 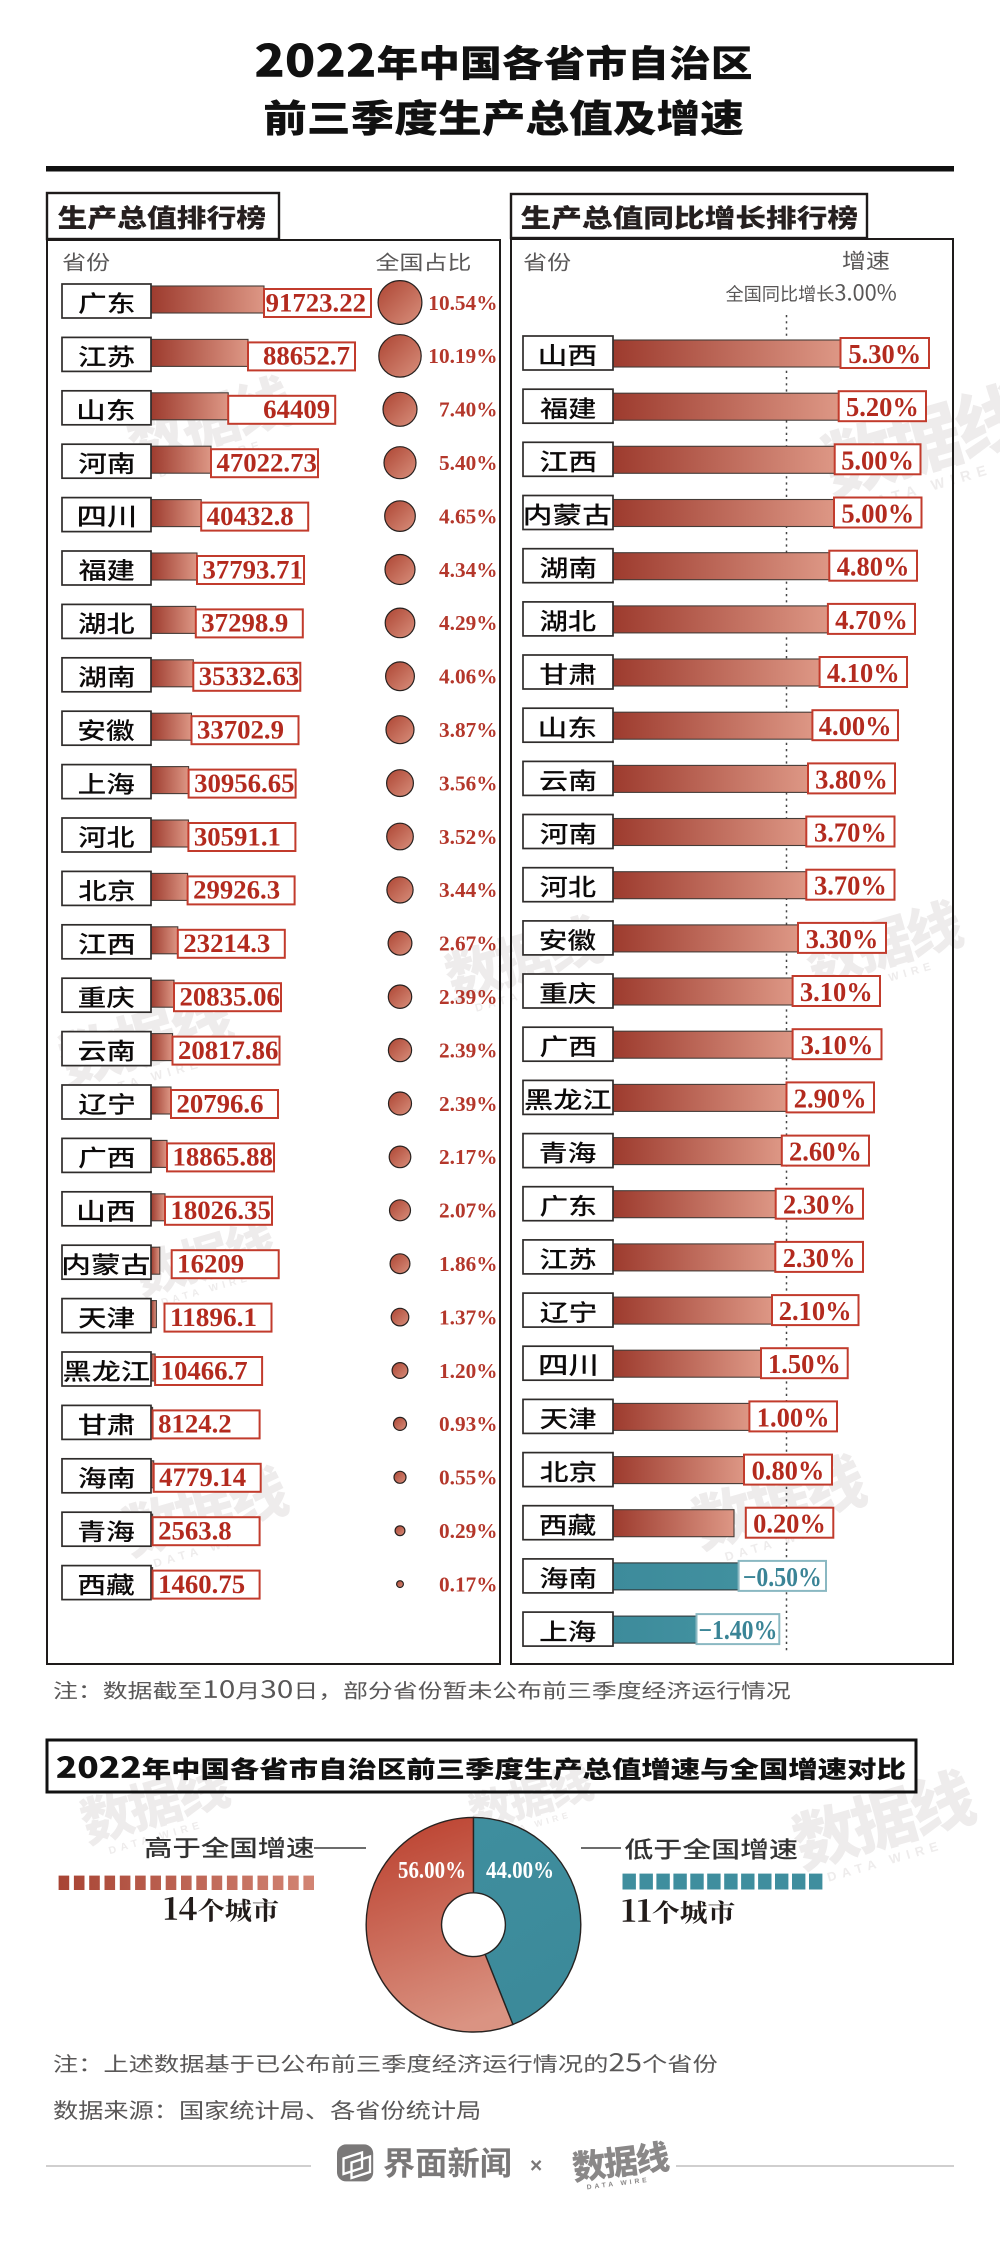 I want to click on svg-text: 1.20%, so click(x=468, y=1371).